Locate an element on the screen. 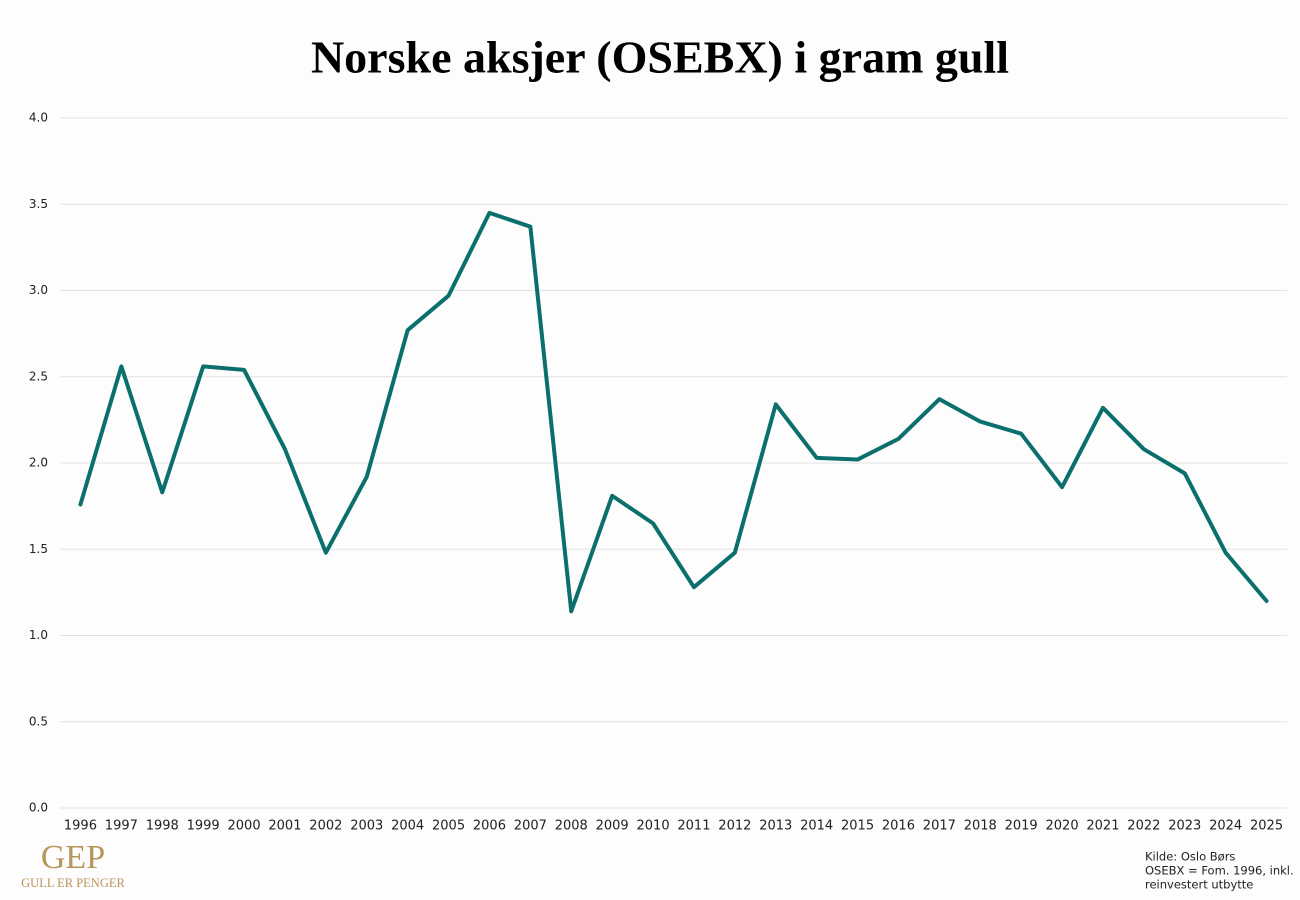 This screenshot has height=900, width=1300. chart-title: Norske aksjer (OSEBX) i gram gull is located at coordinates (660, 57).